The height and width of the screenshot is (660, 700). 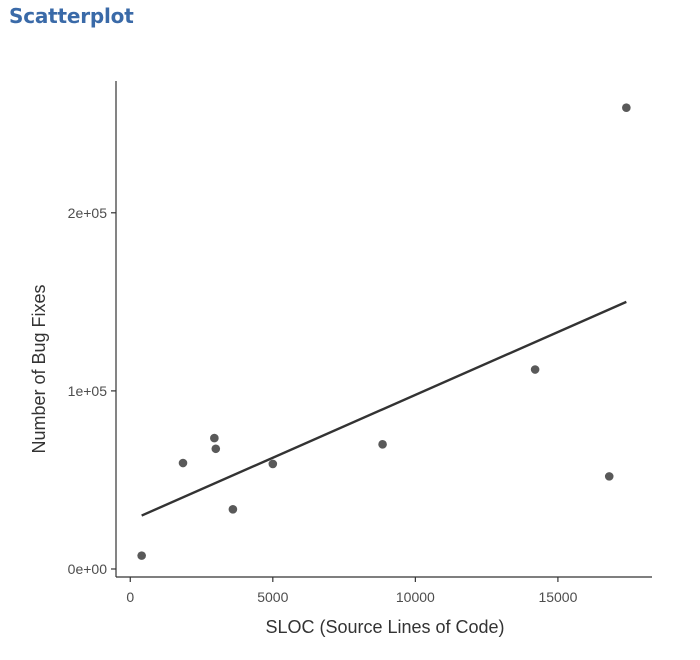 I want to click on y-tick-label: 0e+00, so click(x=88, y=569).